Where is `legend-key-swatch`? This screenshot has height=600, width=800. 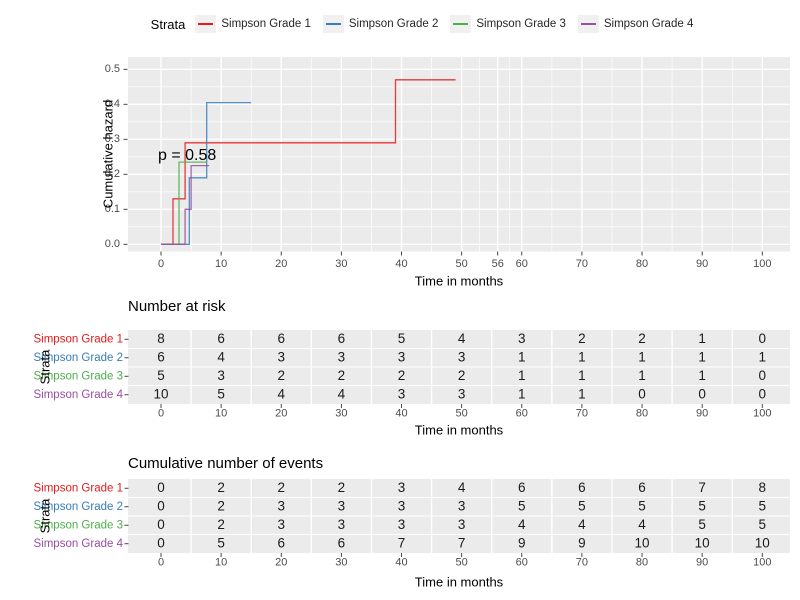 legend-key-swatch is located at coordinates (206, 24).